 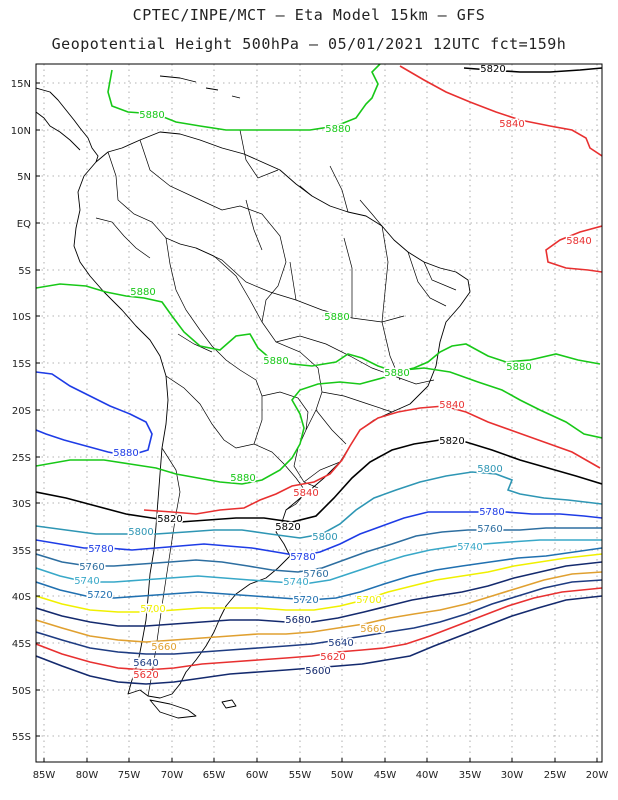 What do you see at coordinates (318, 328) in the screenshot?
I see `contour-5880-central` at bounding box center [318, 328].